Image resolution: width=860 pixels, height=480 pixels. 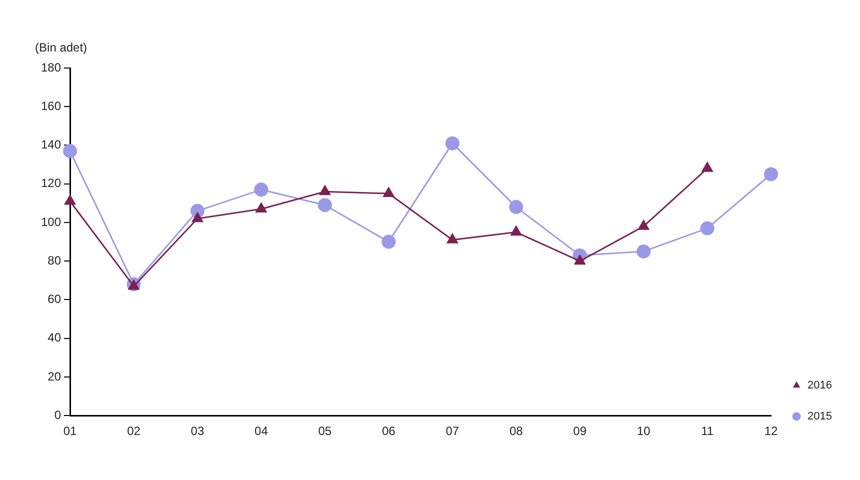 What do you see at coordinates (516, 431) in the screenshot?
I see `x-tick-label: 08` at bounding box center [516, 431].